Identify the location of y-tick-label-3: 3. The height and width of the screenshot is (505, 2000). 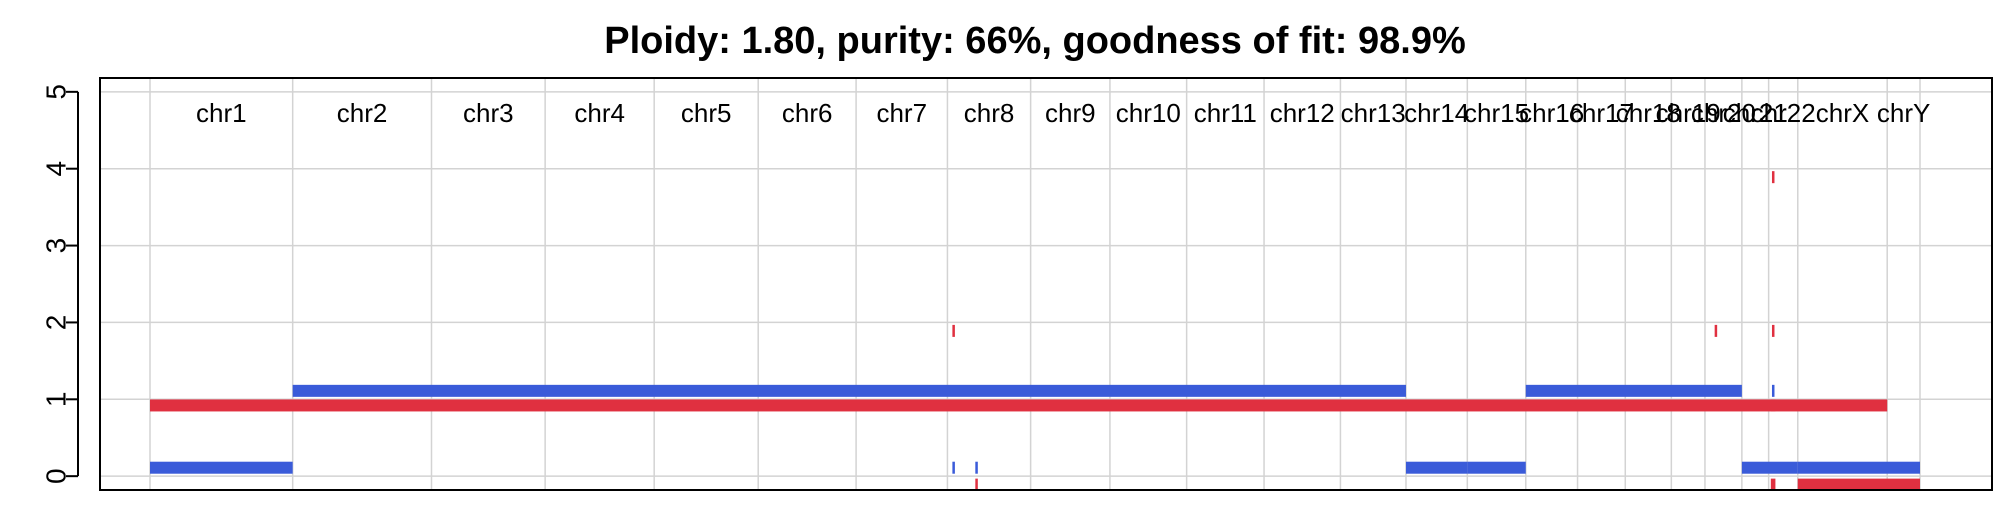
(56, 246).